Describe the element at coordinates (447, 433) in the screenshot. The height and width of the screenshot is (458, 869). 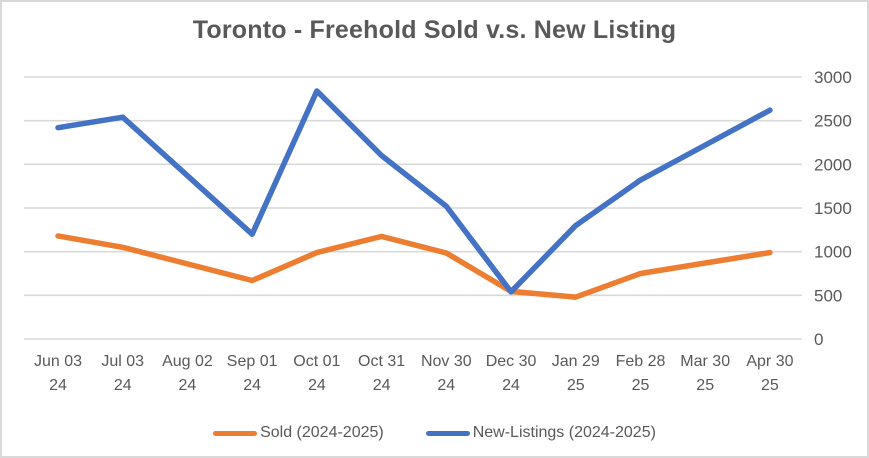
I see `new-listings-series-swatch` at that location.